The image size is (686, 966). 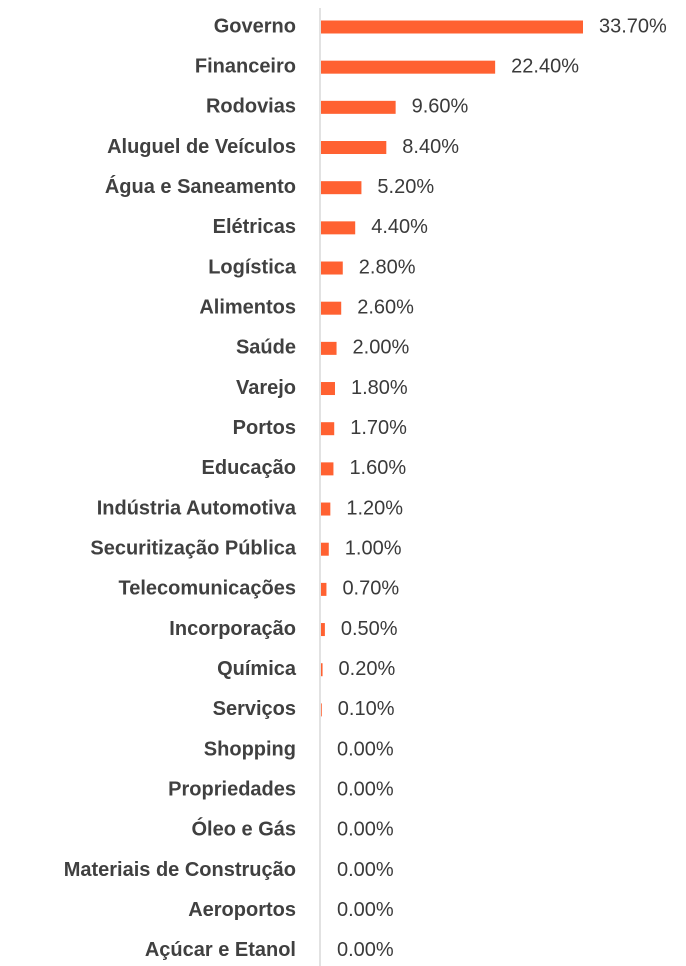 What do you see at coordinates (374, 508) in the screenshot?
I see `value-label: 1.20%` at bounding box center [374, 508].